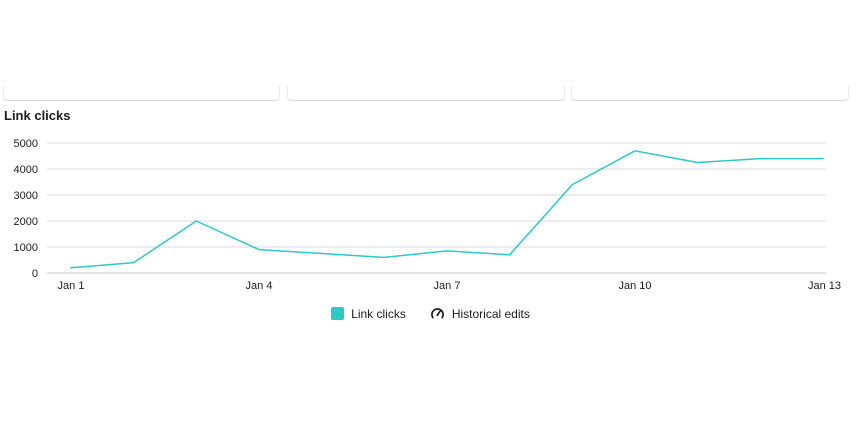 The height and width of the screenshot is (432, 861). I want to click on legend-label-historical-edits: Historical edits, so click(490, 313).